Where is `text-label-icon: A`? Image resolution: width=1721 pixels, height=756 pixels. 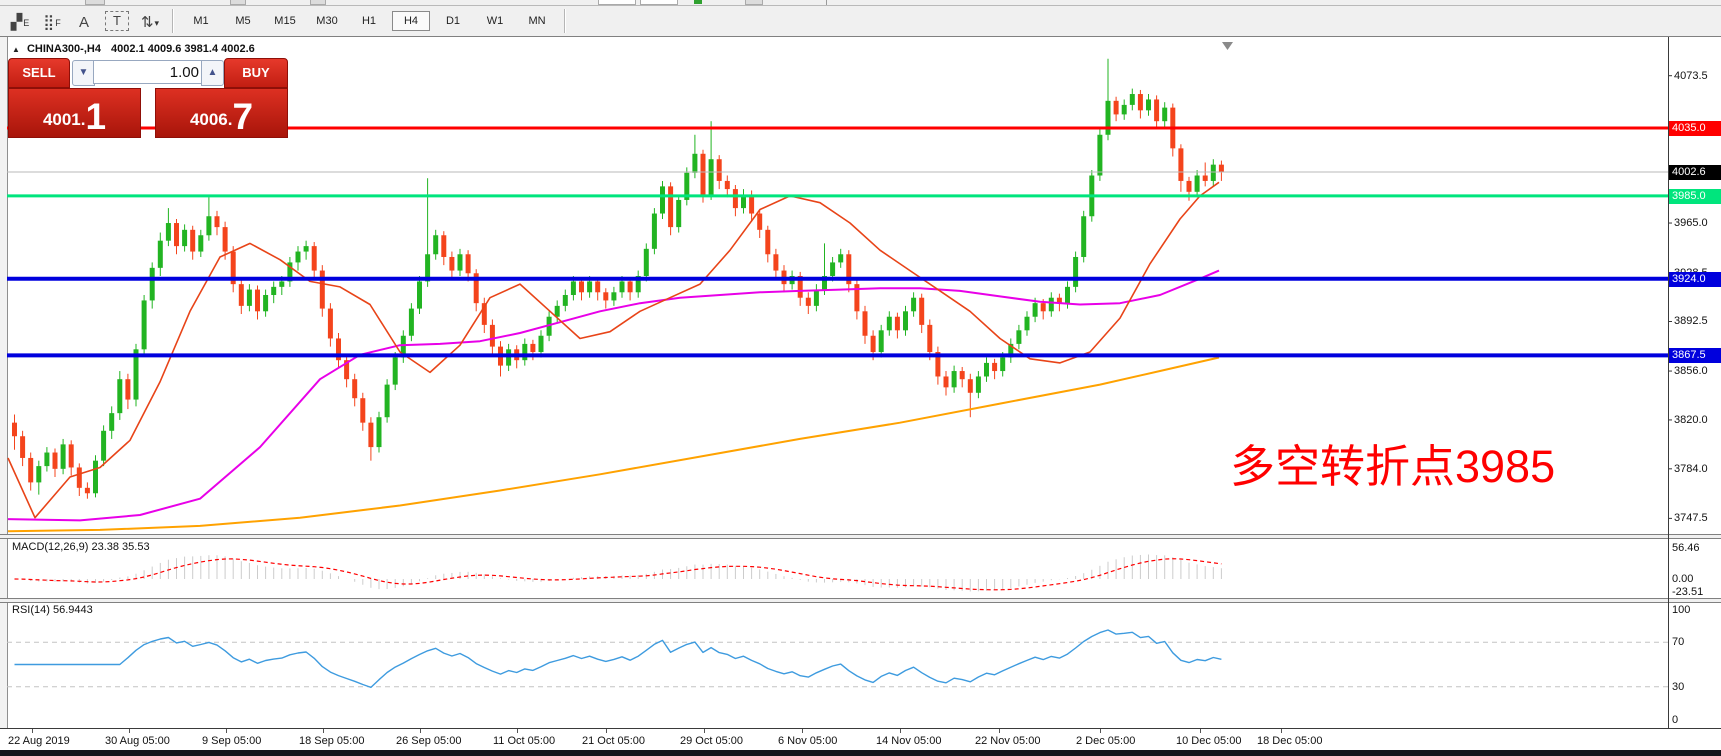
text-label-icon: A is located at coordinates (83, 22).